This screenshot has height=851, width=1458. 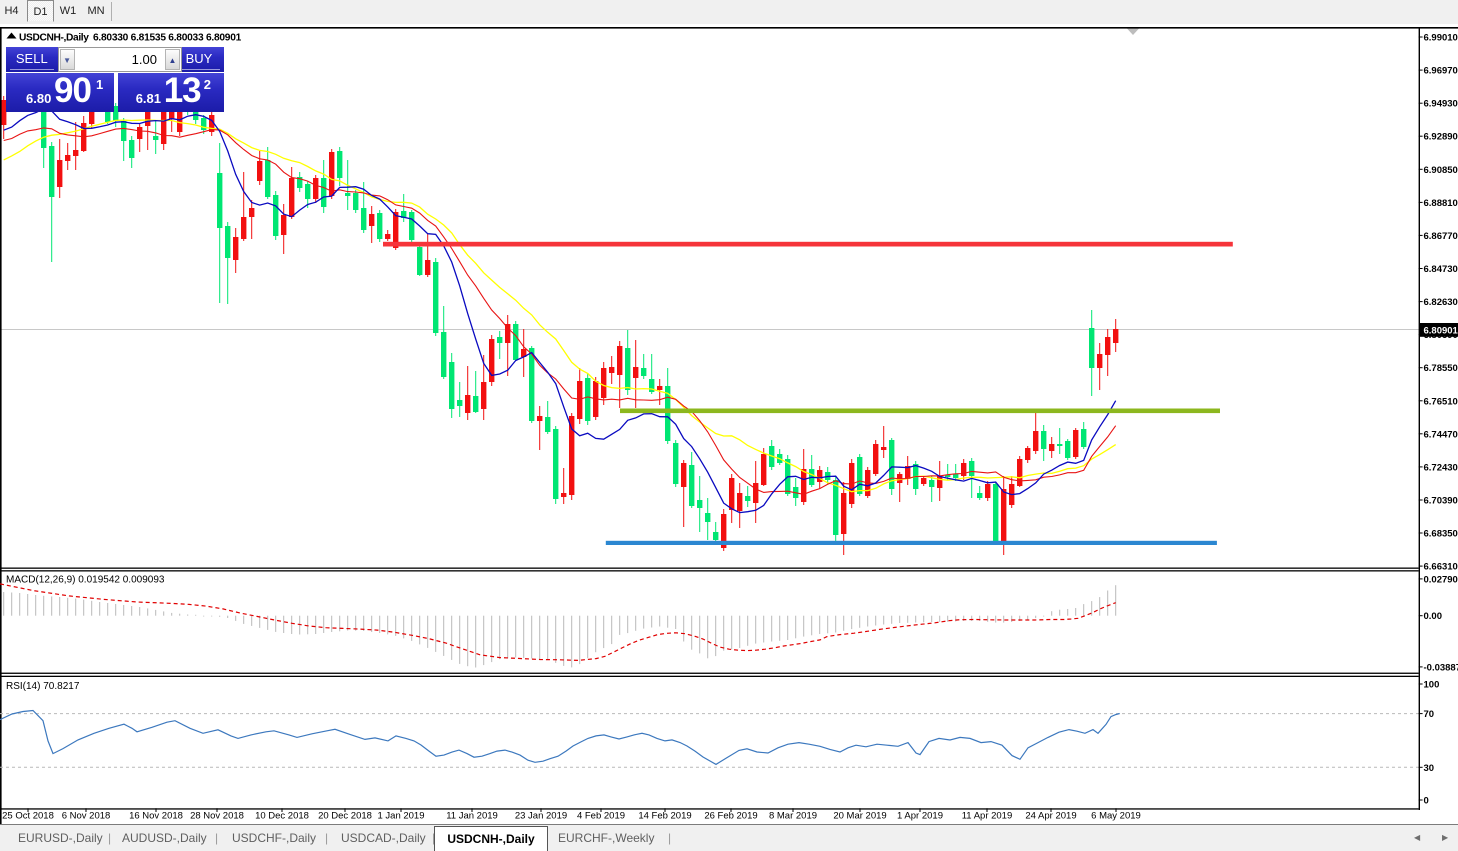 What do you see at coordinates (1441, 137) in the screenshot?
I see `svg-text: 6.92890` at bounding box center [1441, 137].